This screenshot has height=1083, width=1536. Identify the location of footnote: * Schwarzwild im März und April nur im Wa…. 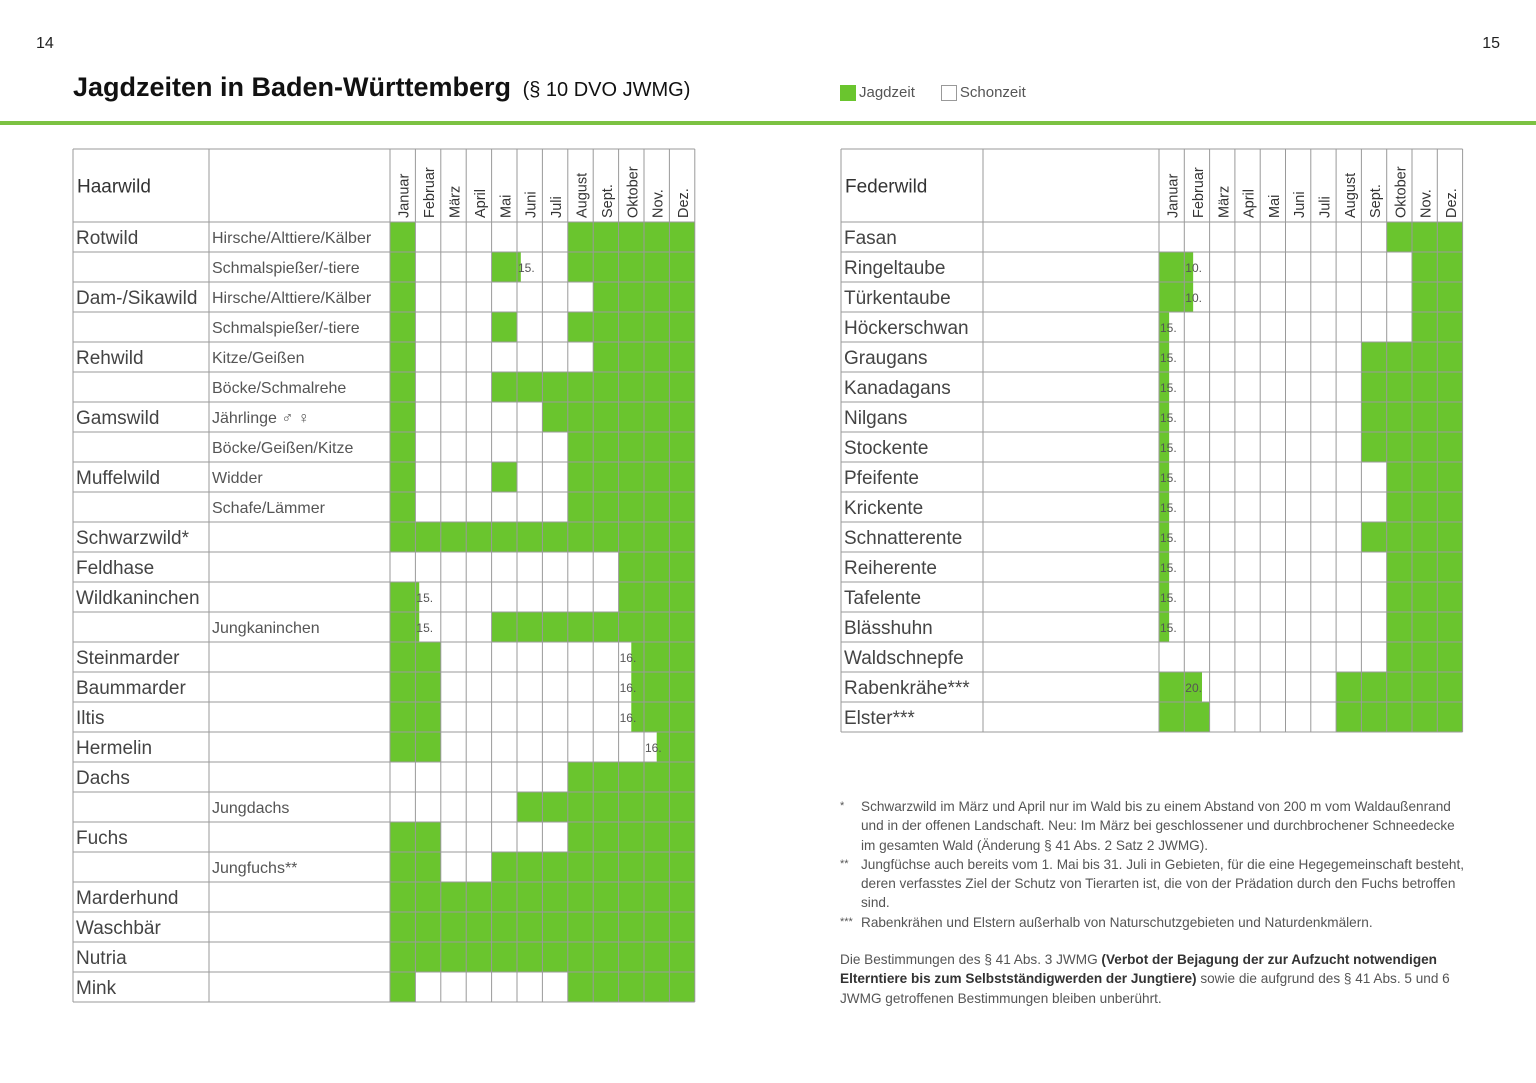
(1155, 826).